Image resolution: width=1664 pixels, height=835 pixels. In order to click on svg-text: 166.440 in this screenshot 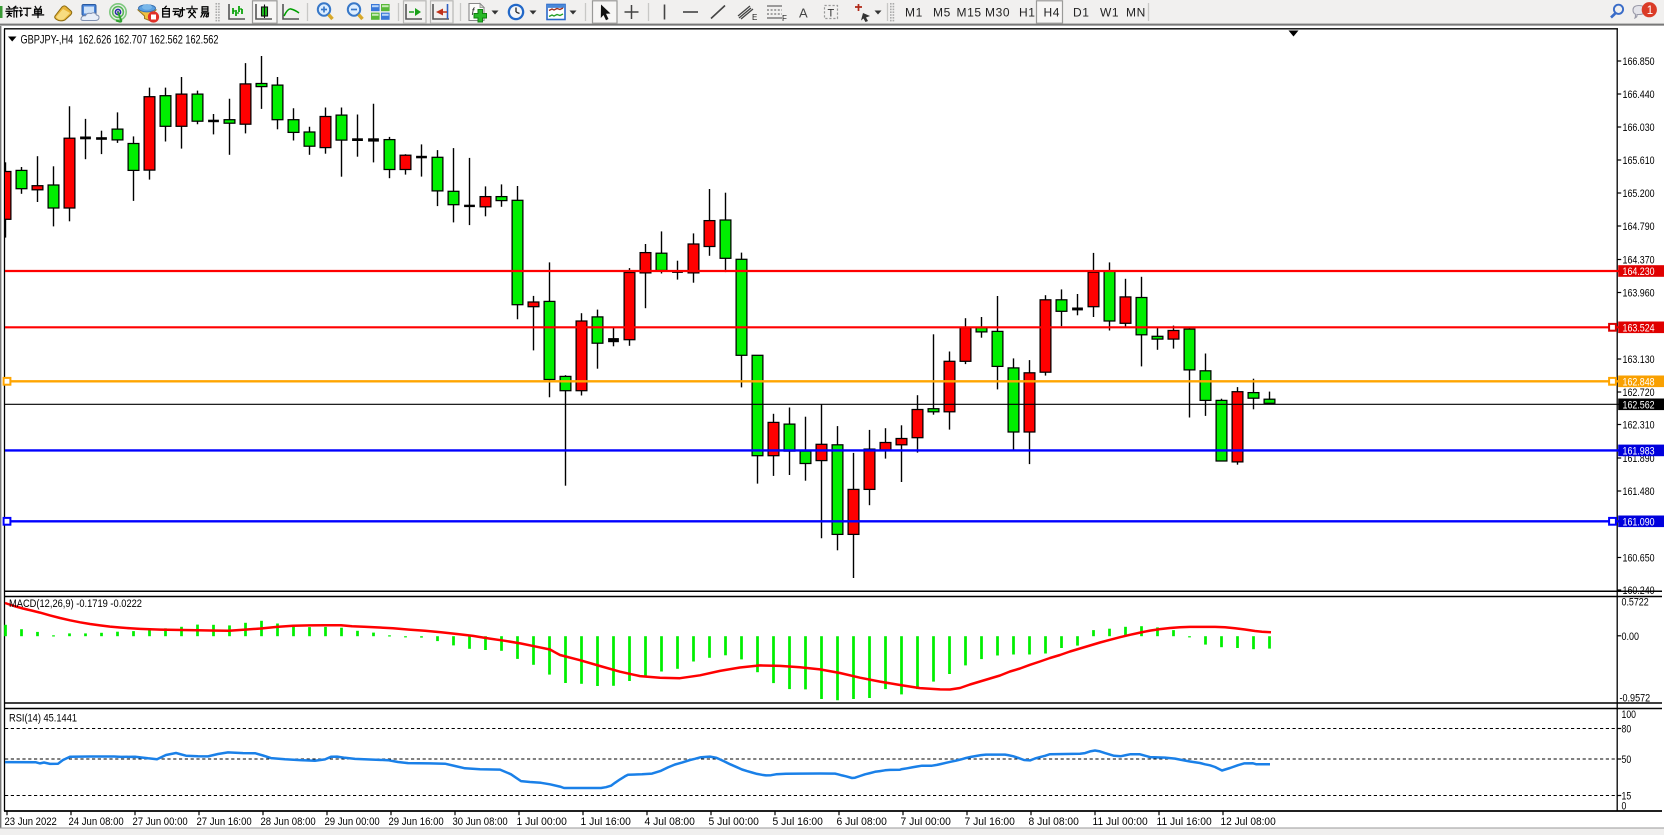, I will do `click(1639, 95)`.